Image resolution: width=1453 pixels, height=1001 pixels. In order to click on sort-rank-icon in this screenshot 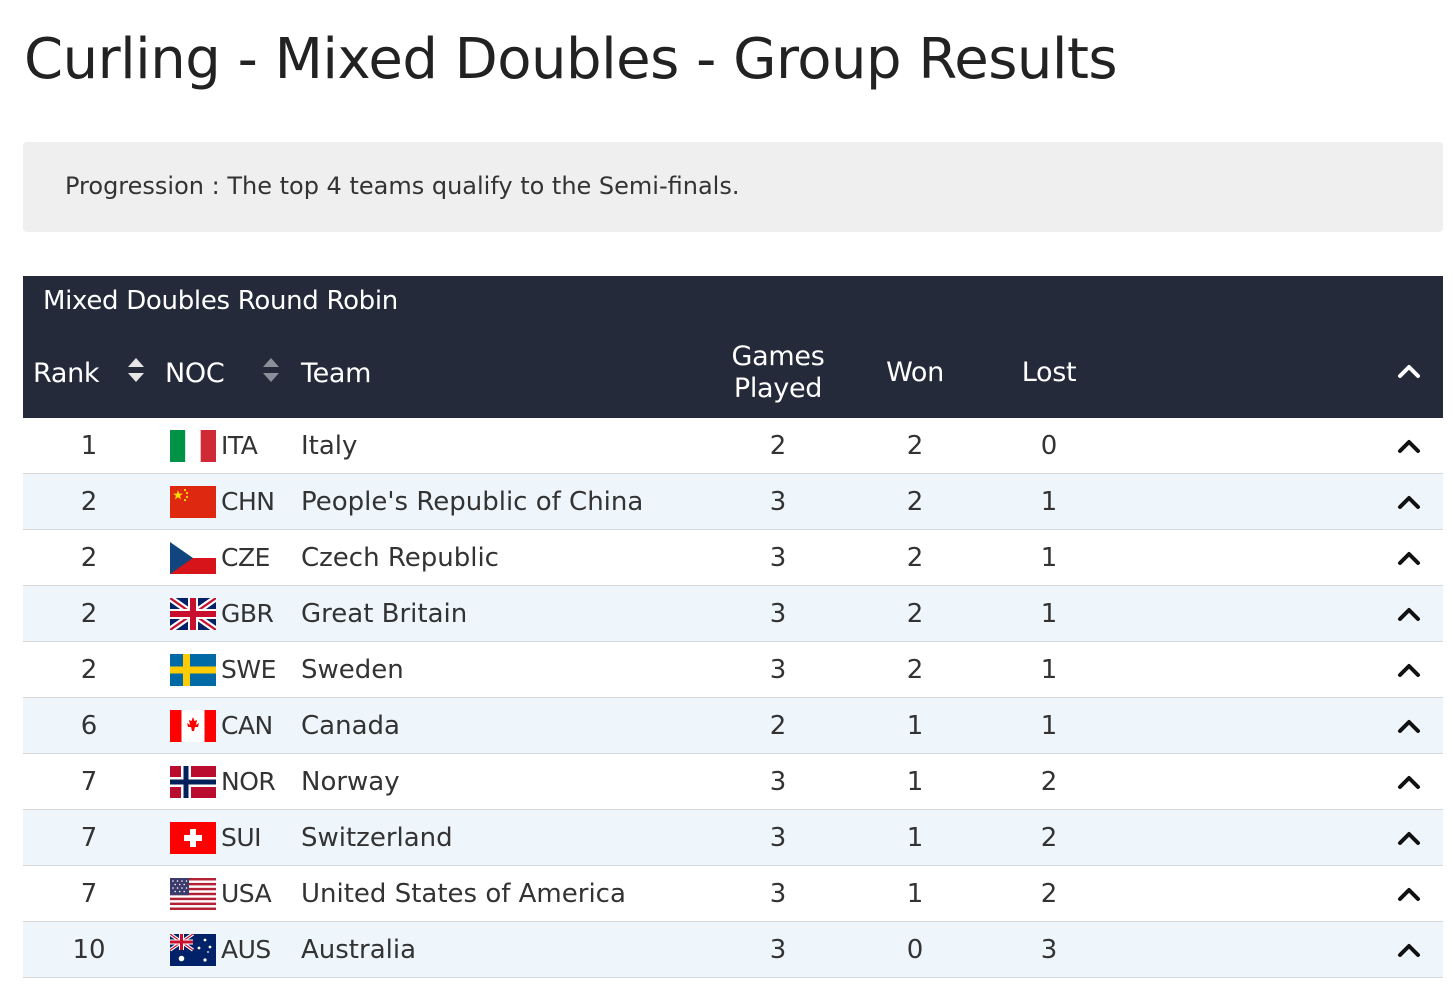, I will do `click(136, 370)`.